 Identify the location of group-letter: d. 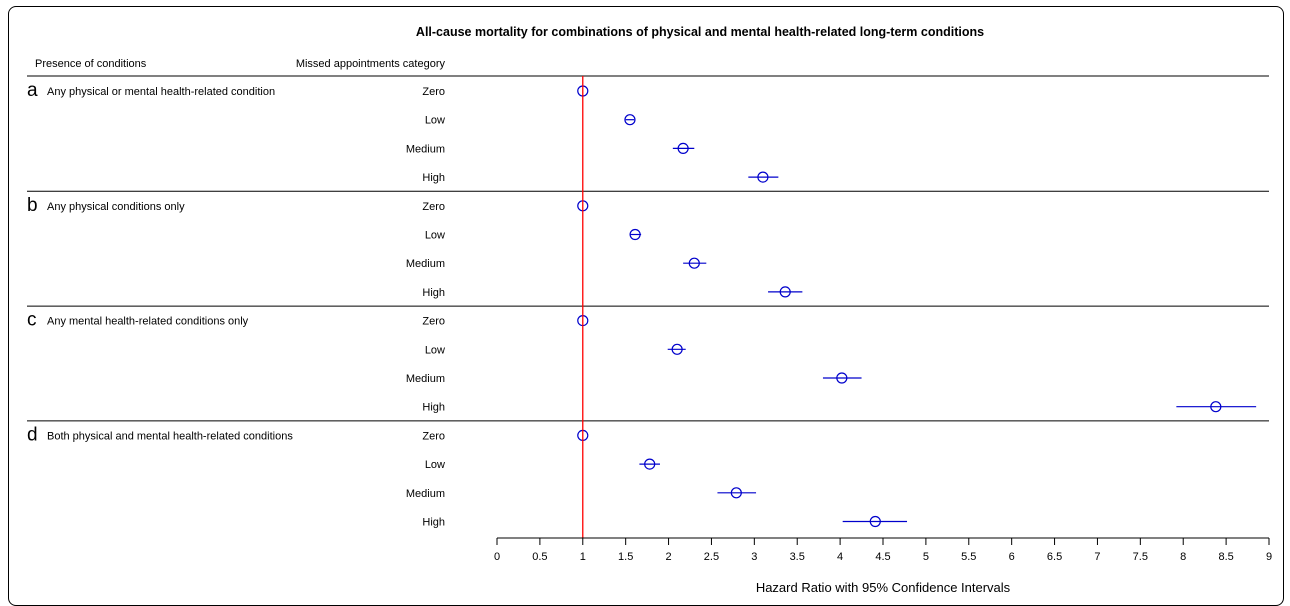
(32, 434).